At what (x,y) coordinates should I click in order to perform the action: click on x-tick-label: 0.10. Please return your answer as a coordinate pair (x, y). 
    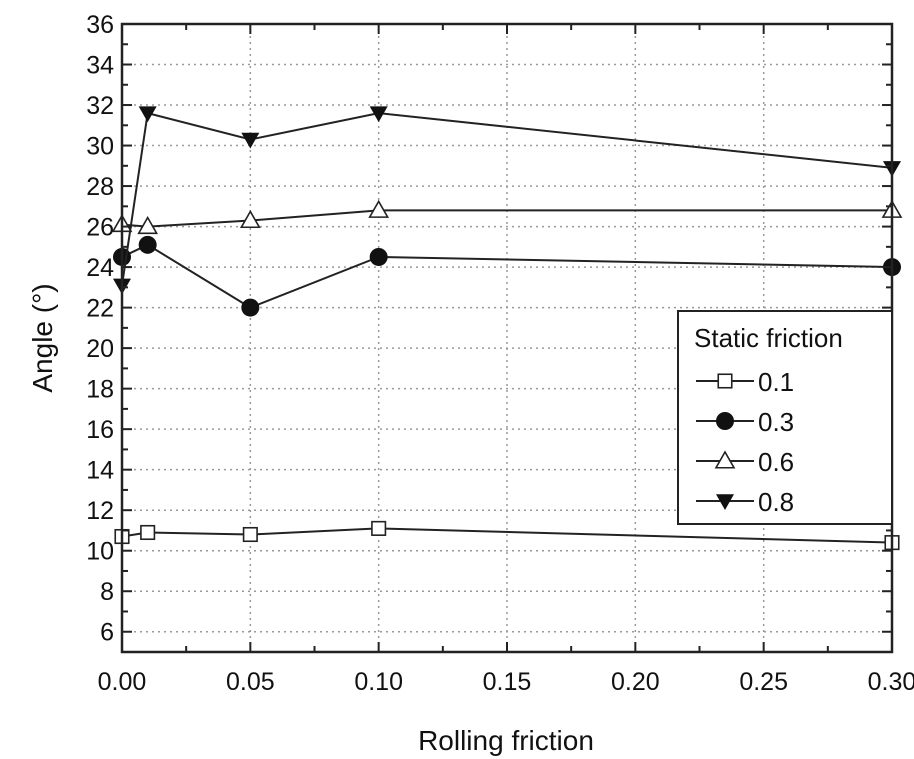
    Looking at the image, I should click on (378, 682).